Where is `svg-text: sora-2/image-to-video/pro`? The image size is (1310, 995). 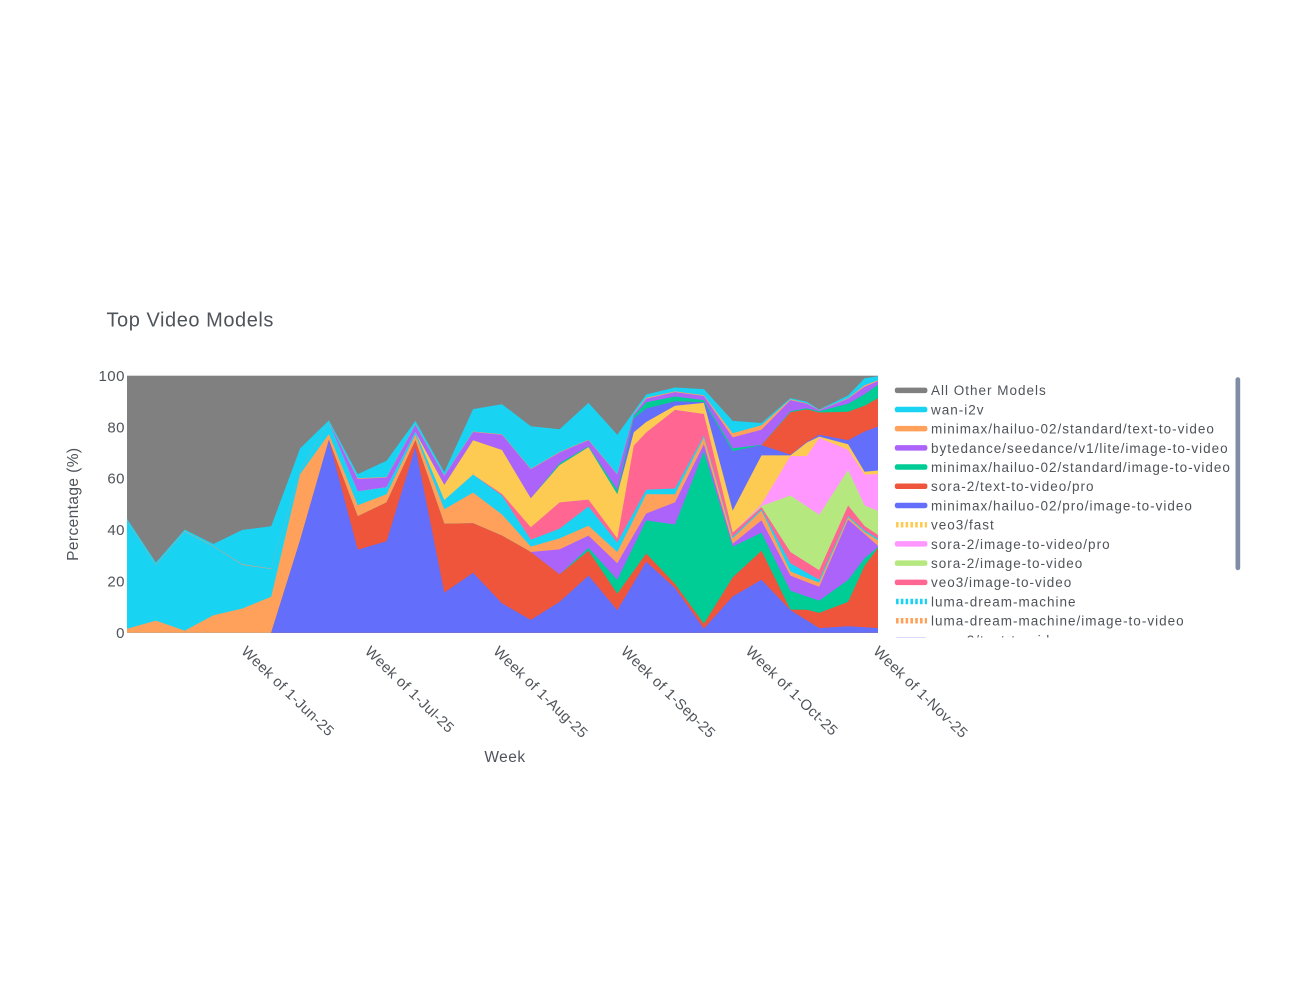 svg-text: sora-2/image-to-video/pro is located at coordinates (1021, 544).